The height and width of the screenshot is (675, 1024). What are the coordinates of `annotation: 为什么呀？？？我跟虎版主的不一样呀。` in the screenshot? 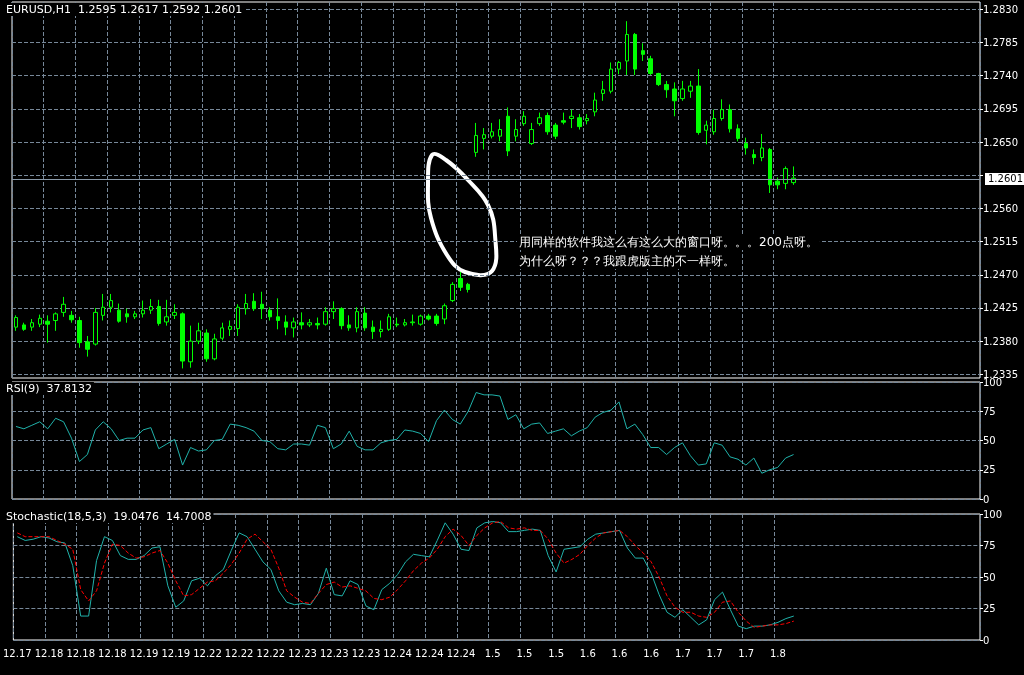 It's located at (627, 261).